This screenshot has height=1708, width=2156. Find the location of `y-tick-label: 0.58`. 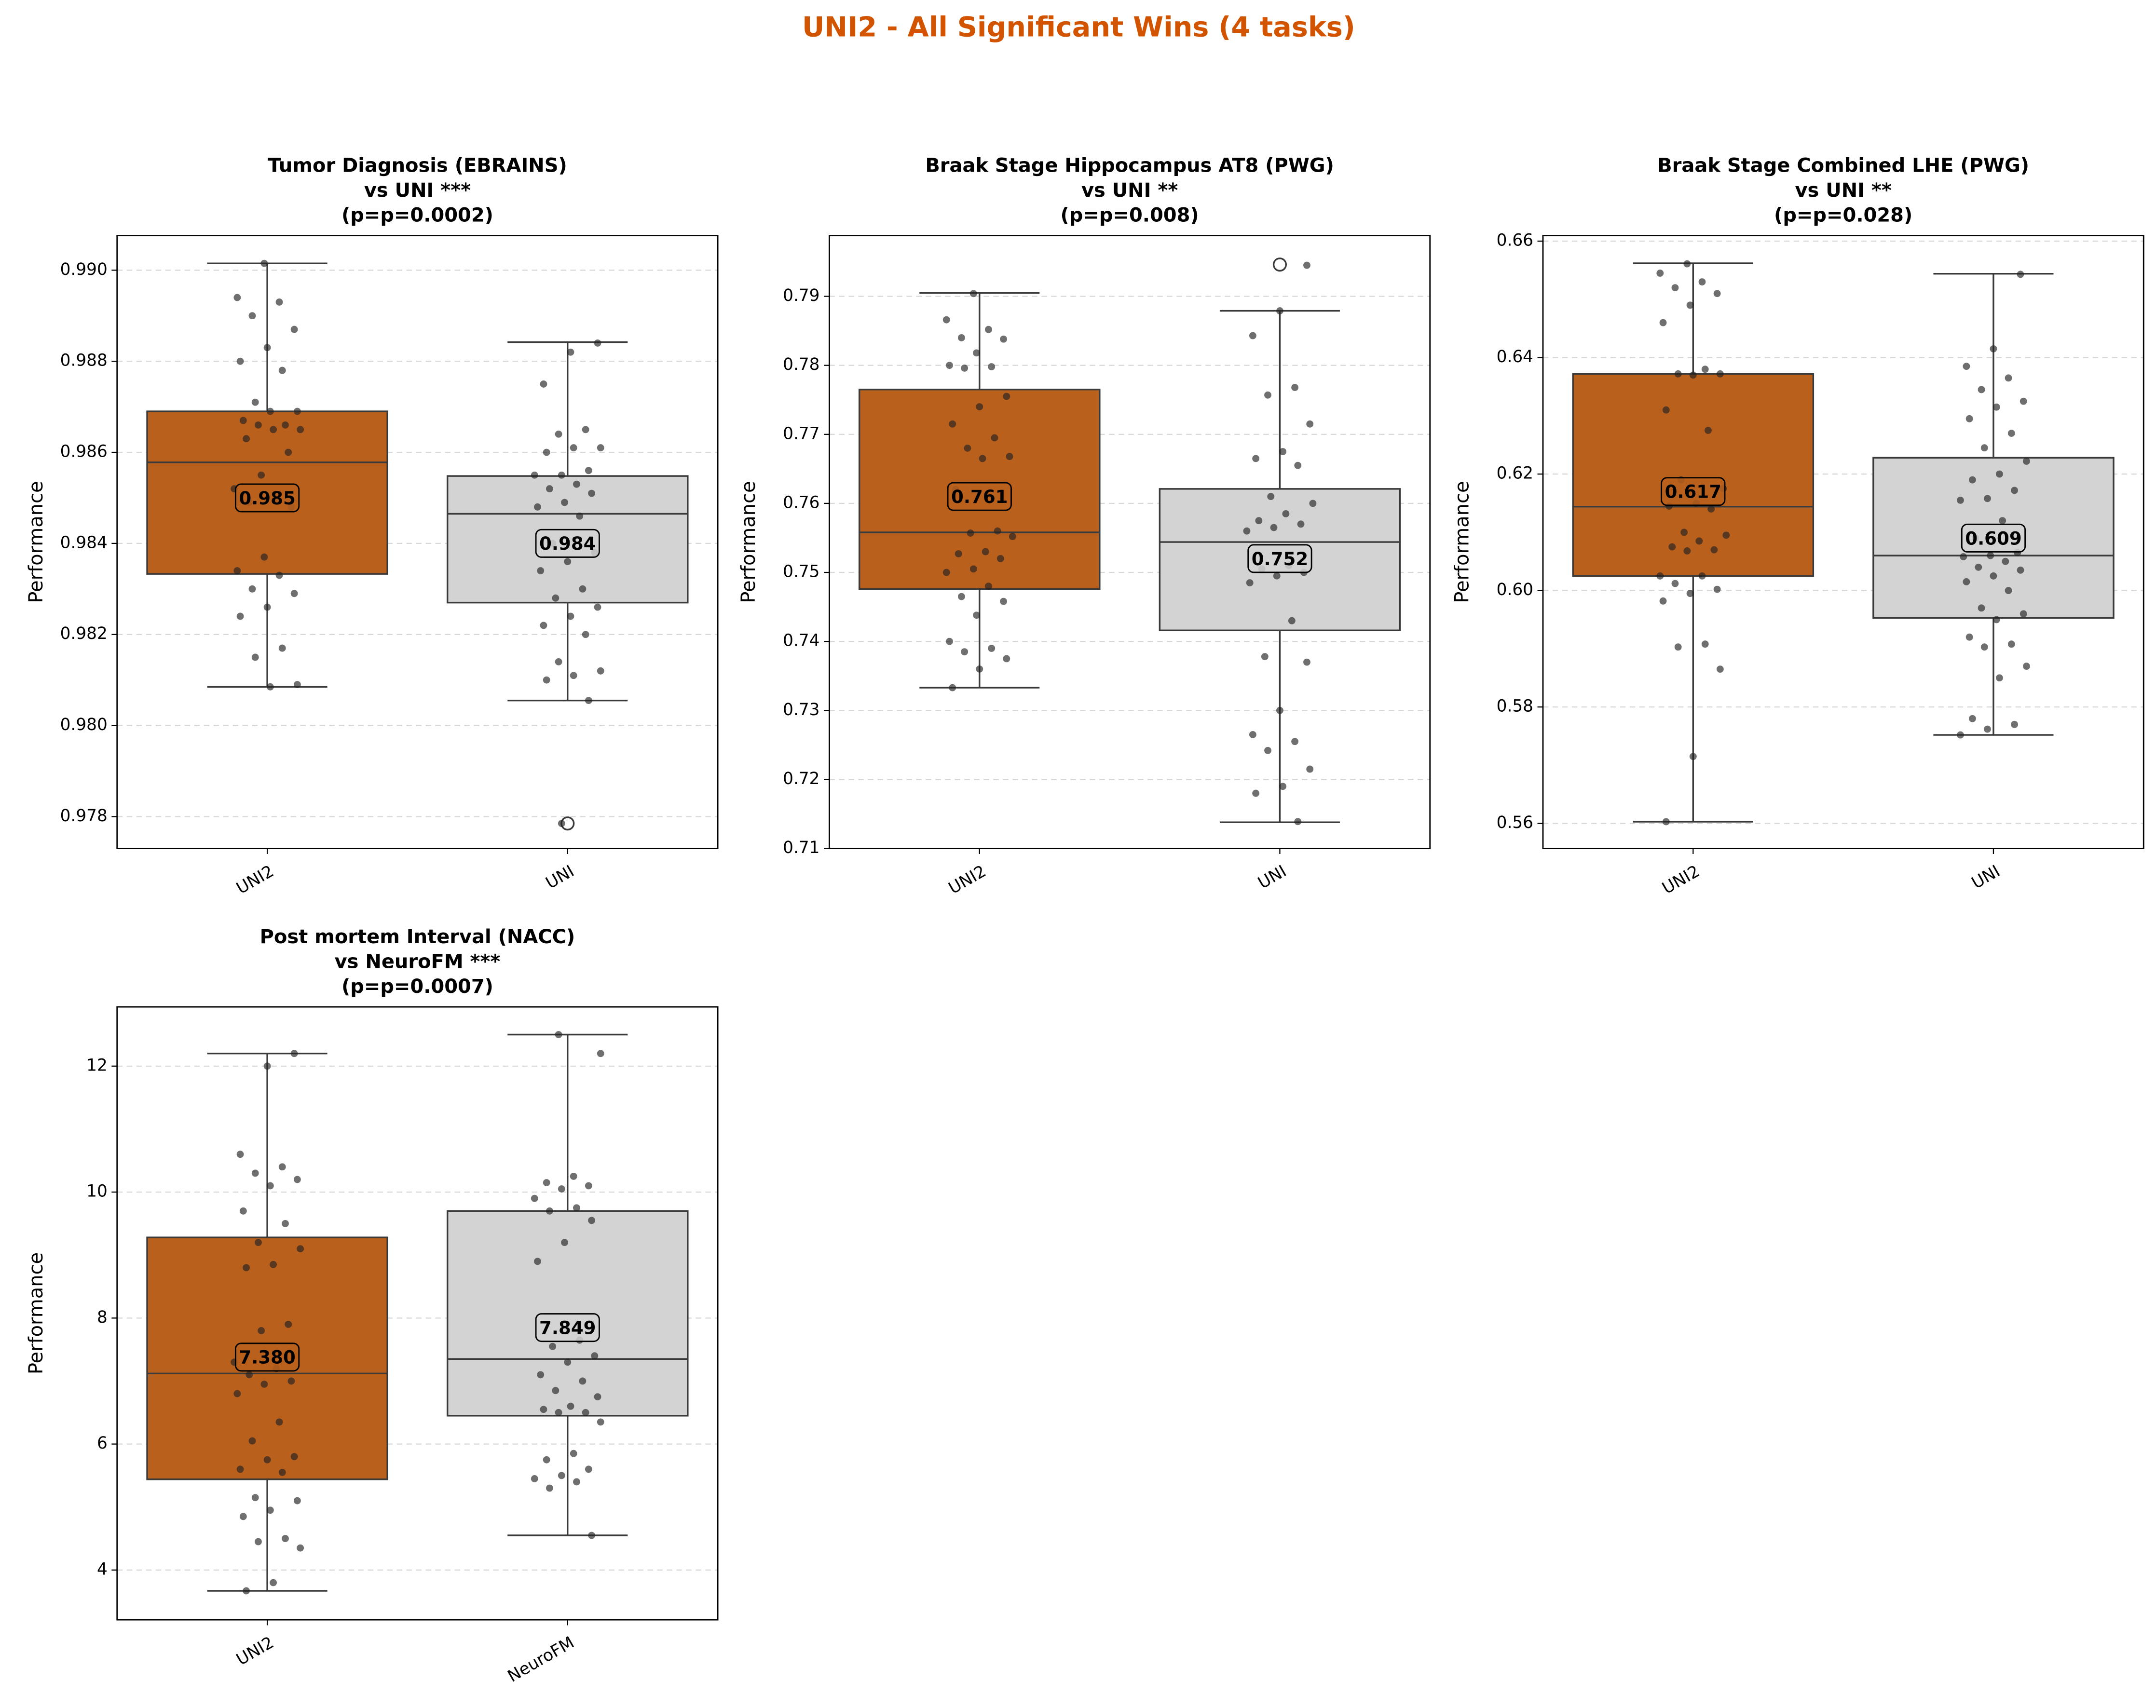

y-tick-label: 0.58 is located at coordinates (1515, 706).